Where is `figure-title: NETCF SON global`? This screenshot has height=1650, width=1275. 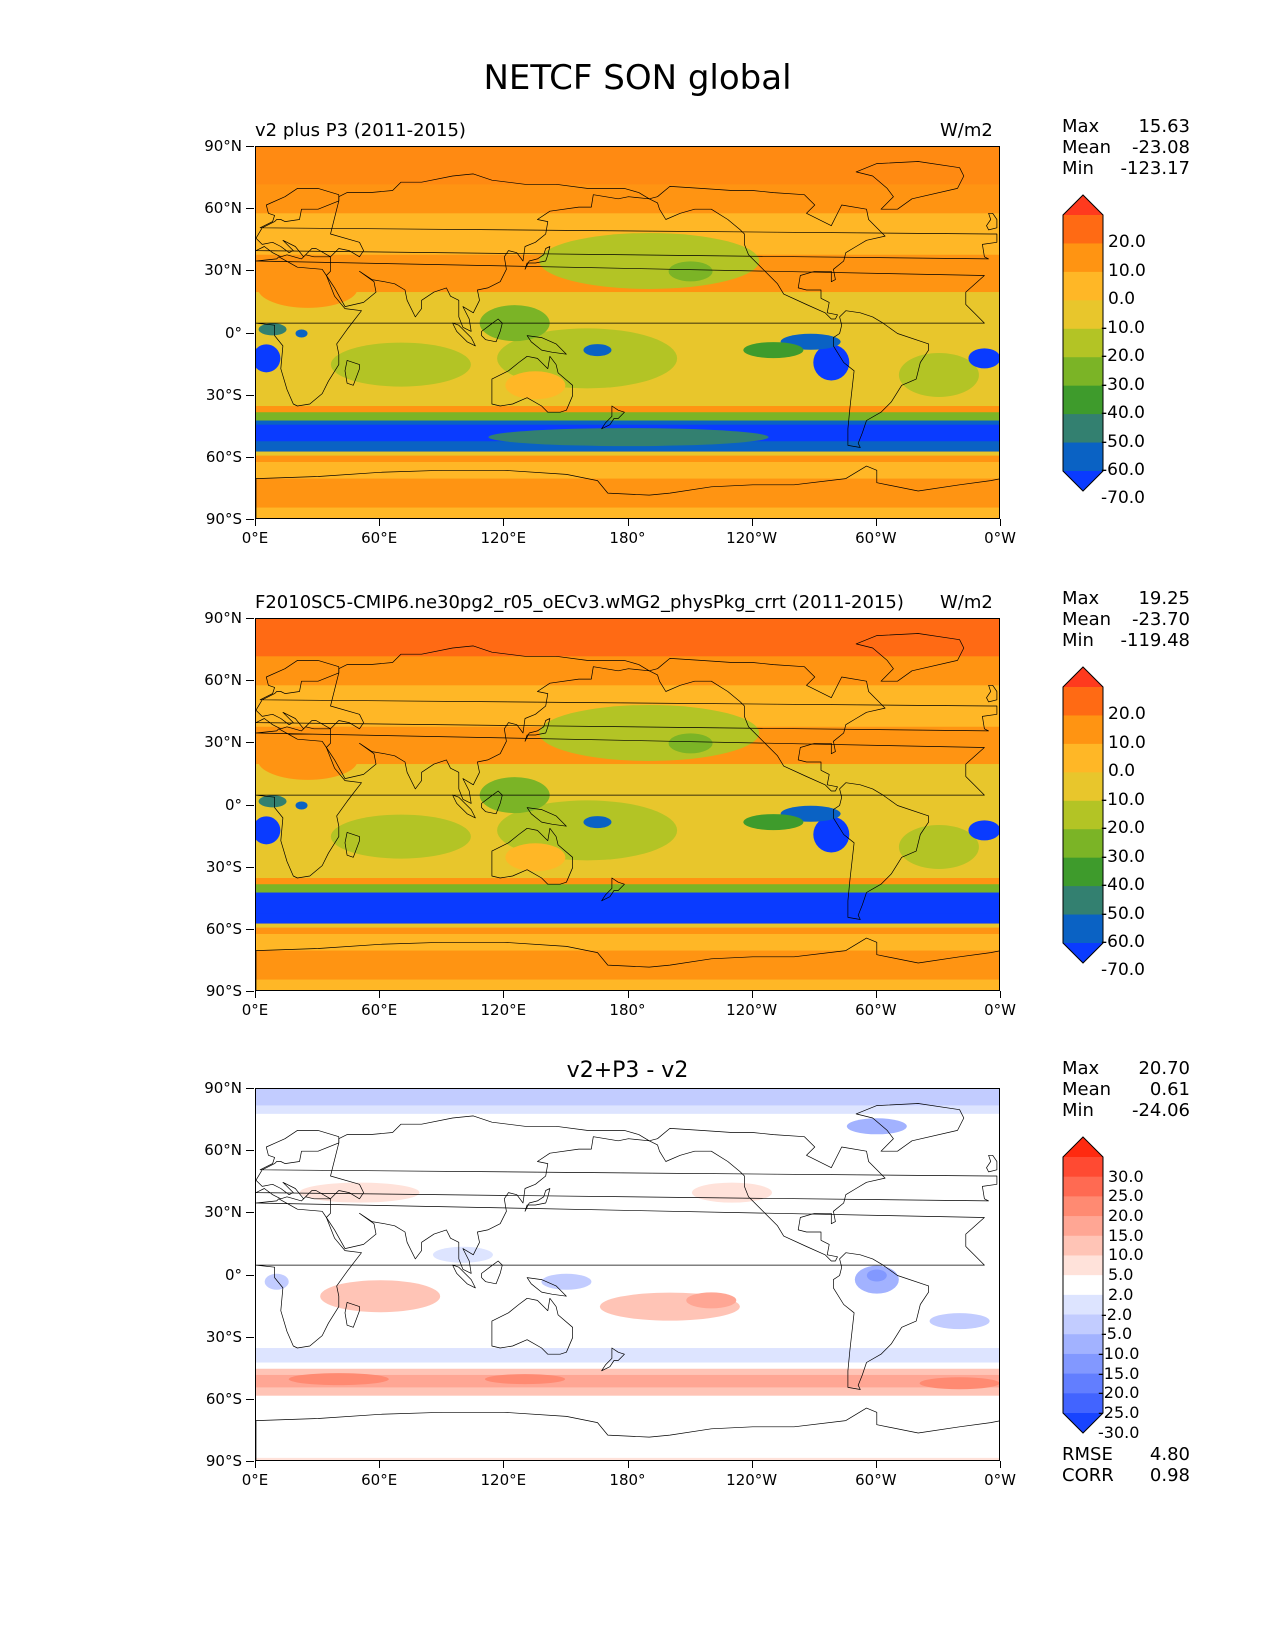 figure-title: NETCF SON global is located at coordinates (637, 78).